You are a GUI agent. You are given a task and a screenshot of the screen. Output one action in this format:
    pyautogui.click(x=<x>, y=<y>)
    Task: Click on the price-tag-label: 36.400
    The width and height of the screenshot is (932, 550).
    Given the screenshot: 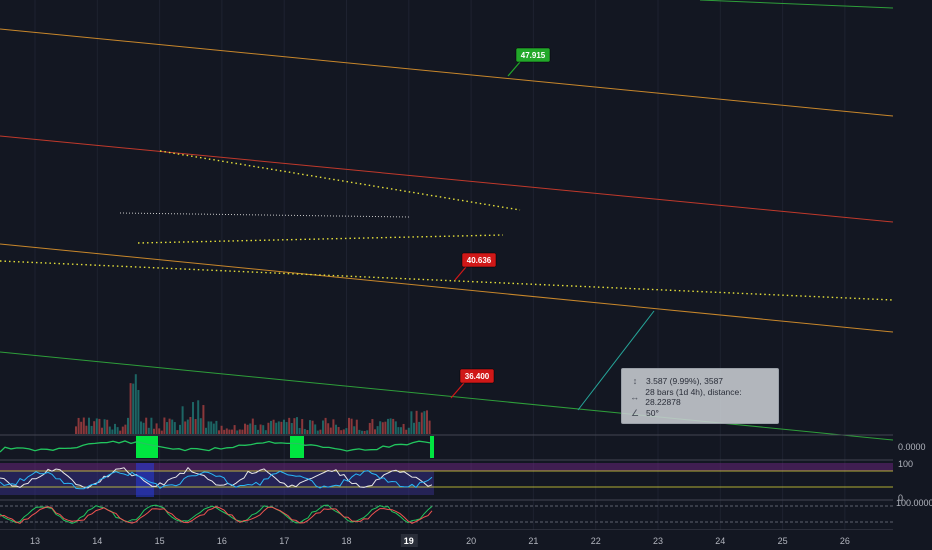 What is the action you would take?
    pyautogui.click(x=477, y=376)
    